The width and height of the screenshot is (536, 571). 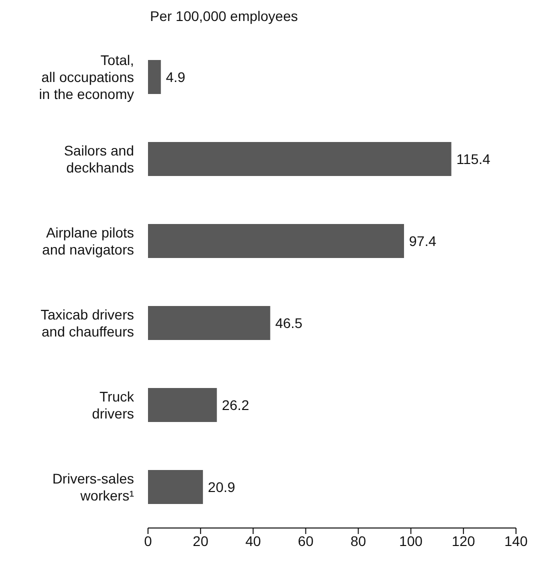 I want to click on data-label: 20.9, so click(x=222, y=486).